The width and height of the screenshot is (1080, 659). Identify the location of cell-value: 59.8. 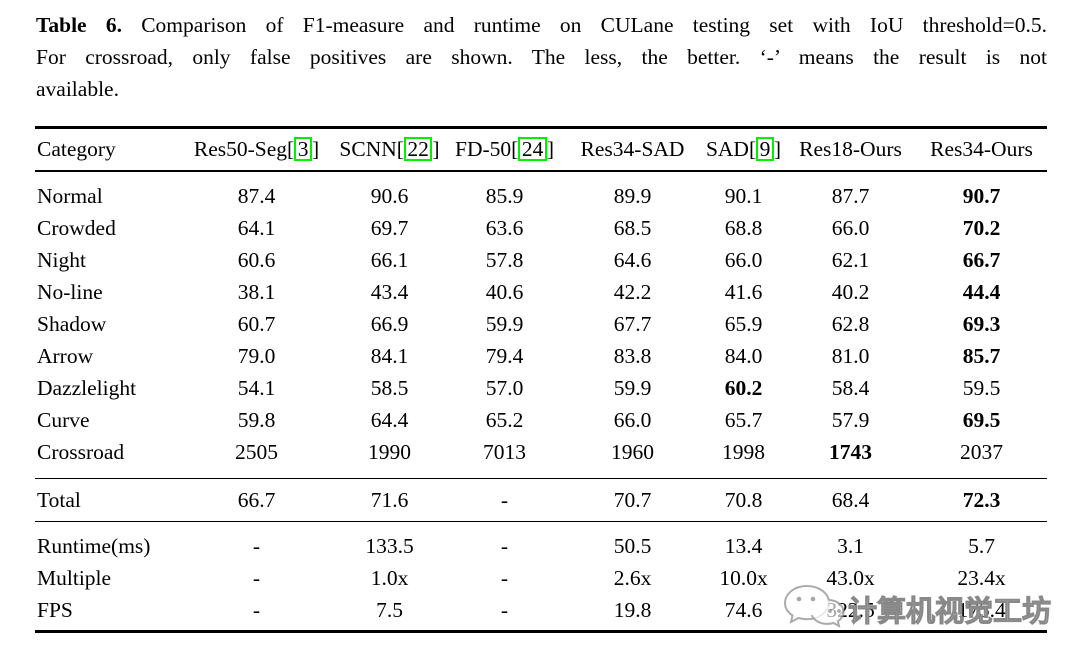
(256, 419).